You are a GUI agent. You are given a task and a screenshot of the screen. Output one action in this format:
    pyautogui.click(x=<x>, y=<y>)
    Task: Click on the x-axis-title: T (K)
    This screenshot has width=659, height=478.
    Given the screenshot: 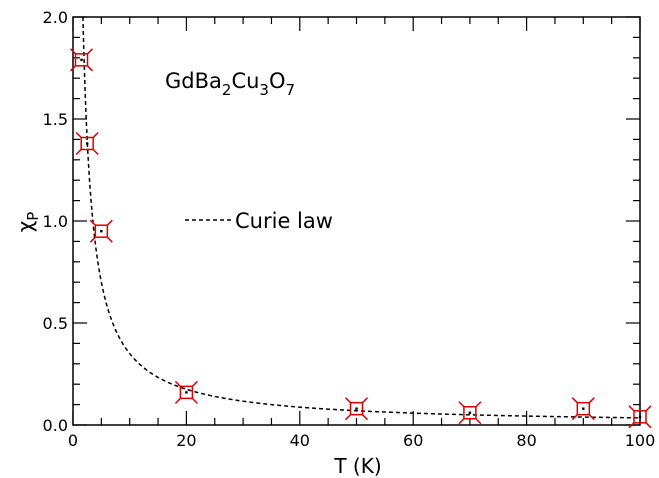 What is the action you would take?
    pyautogui.click(x=357, y=466)
    